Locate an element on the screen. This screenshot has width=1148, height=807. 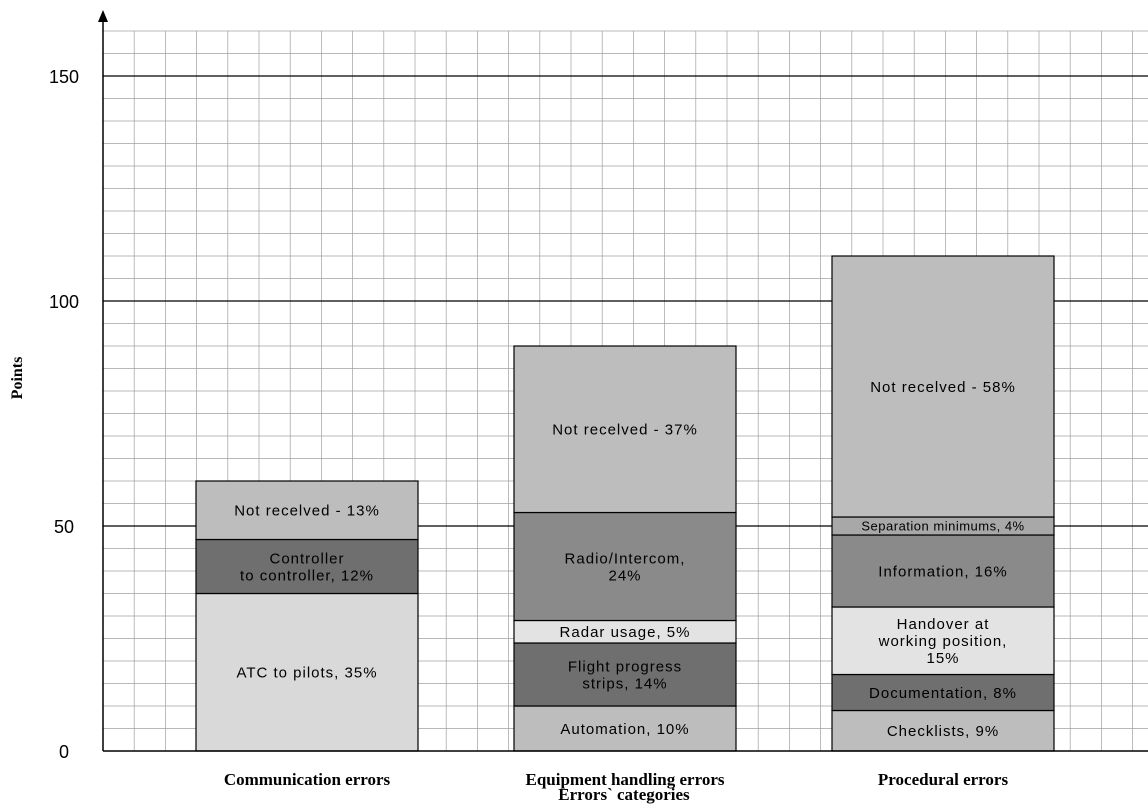
segment-label: Documentation, 8% is located at coordinates (943, 693).